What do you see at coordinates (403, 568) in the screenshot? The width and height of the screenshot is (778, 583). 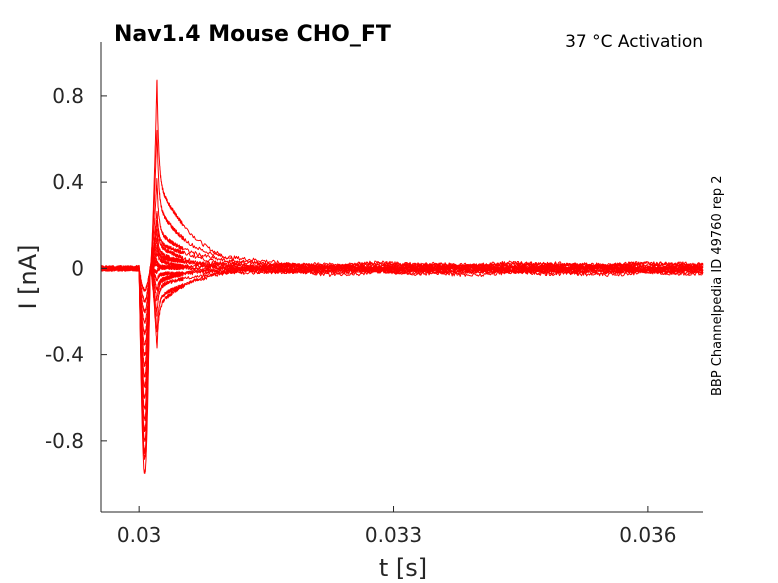 I see `x-axis-label: t [s]` at bounding box center [403, 568].